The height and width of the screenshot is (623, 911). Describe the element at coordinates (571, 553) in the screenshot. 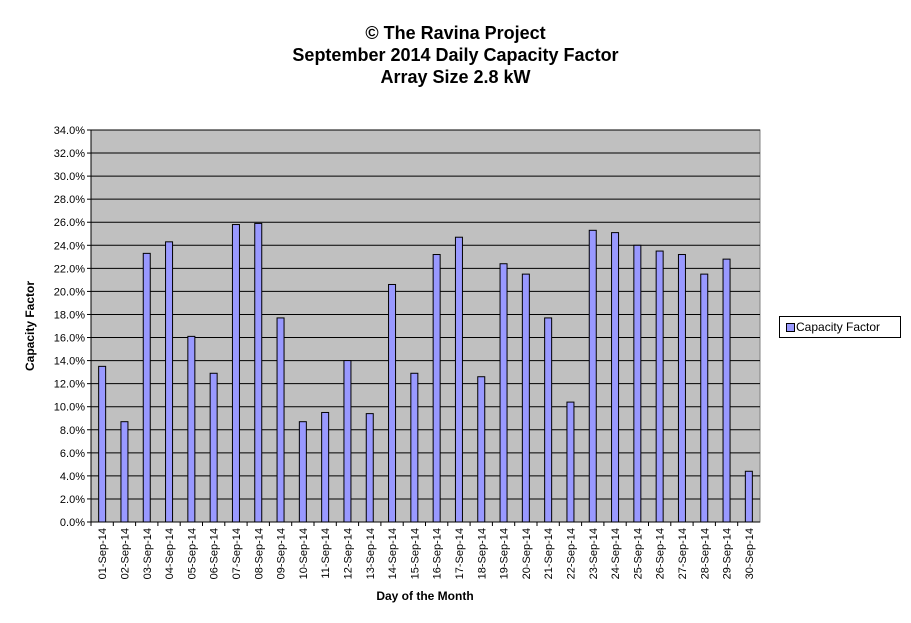

I see `x-tick-label: 22-Sep-14` at that location.